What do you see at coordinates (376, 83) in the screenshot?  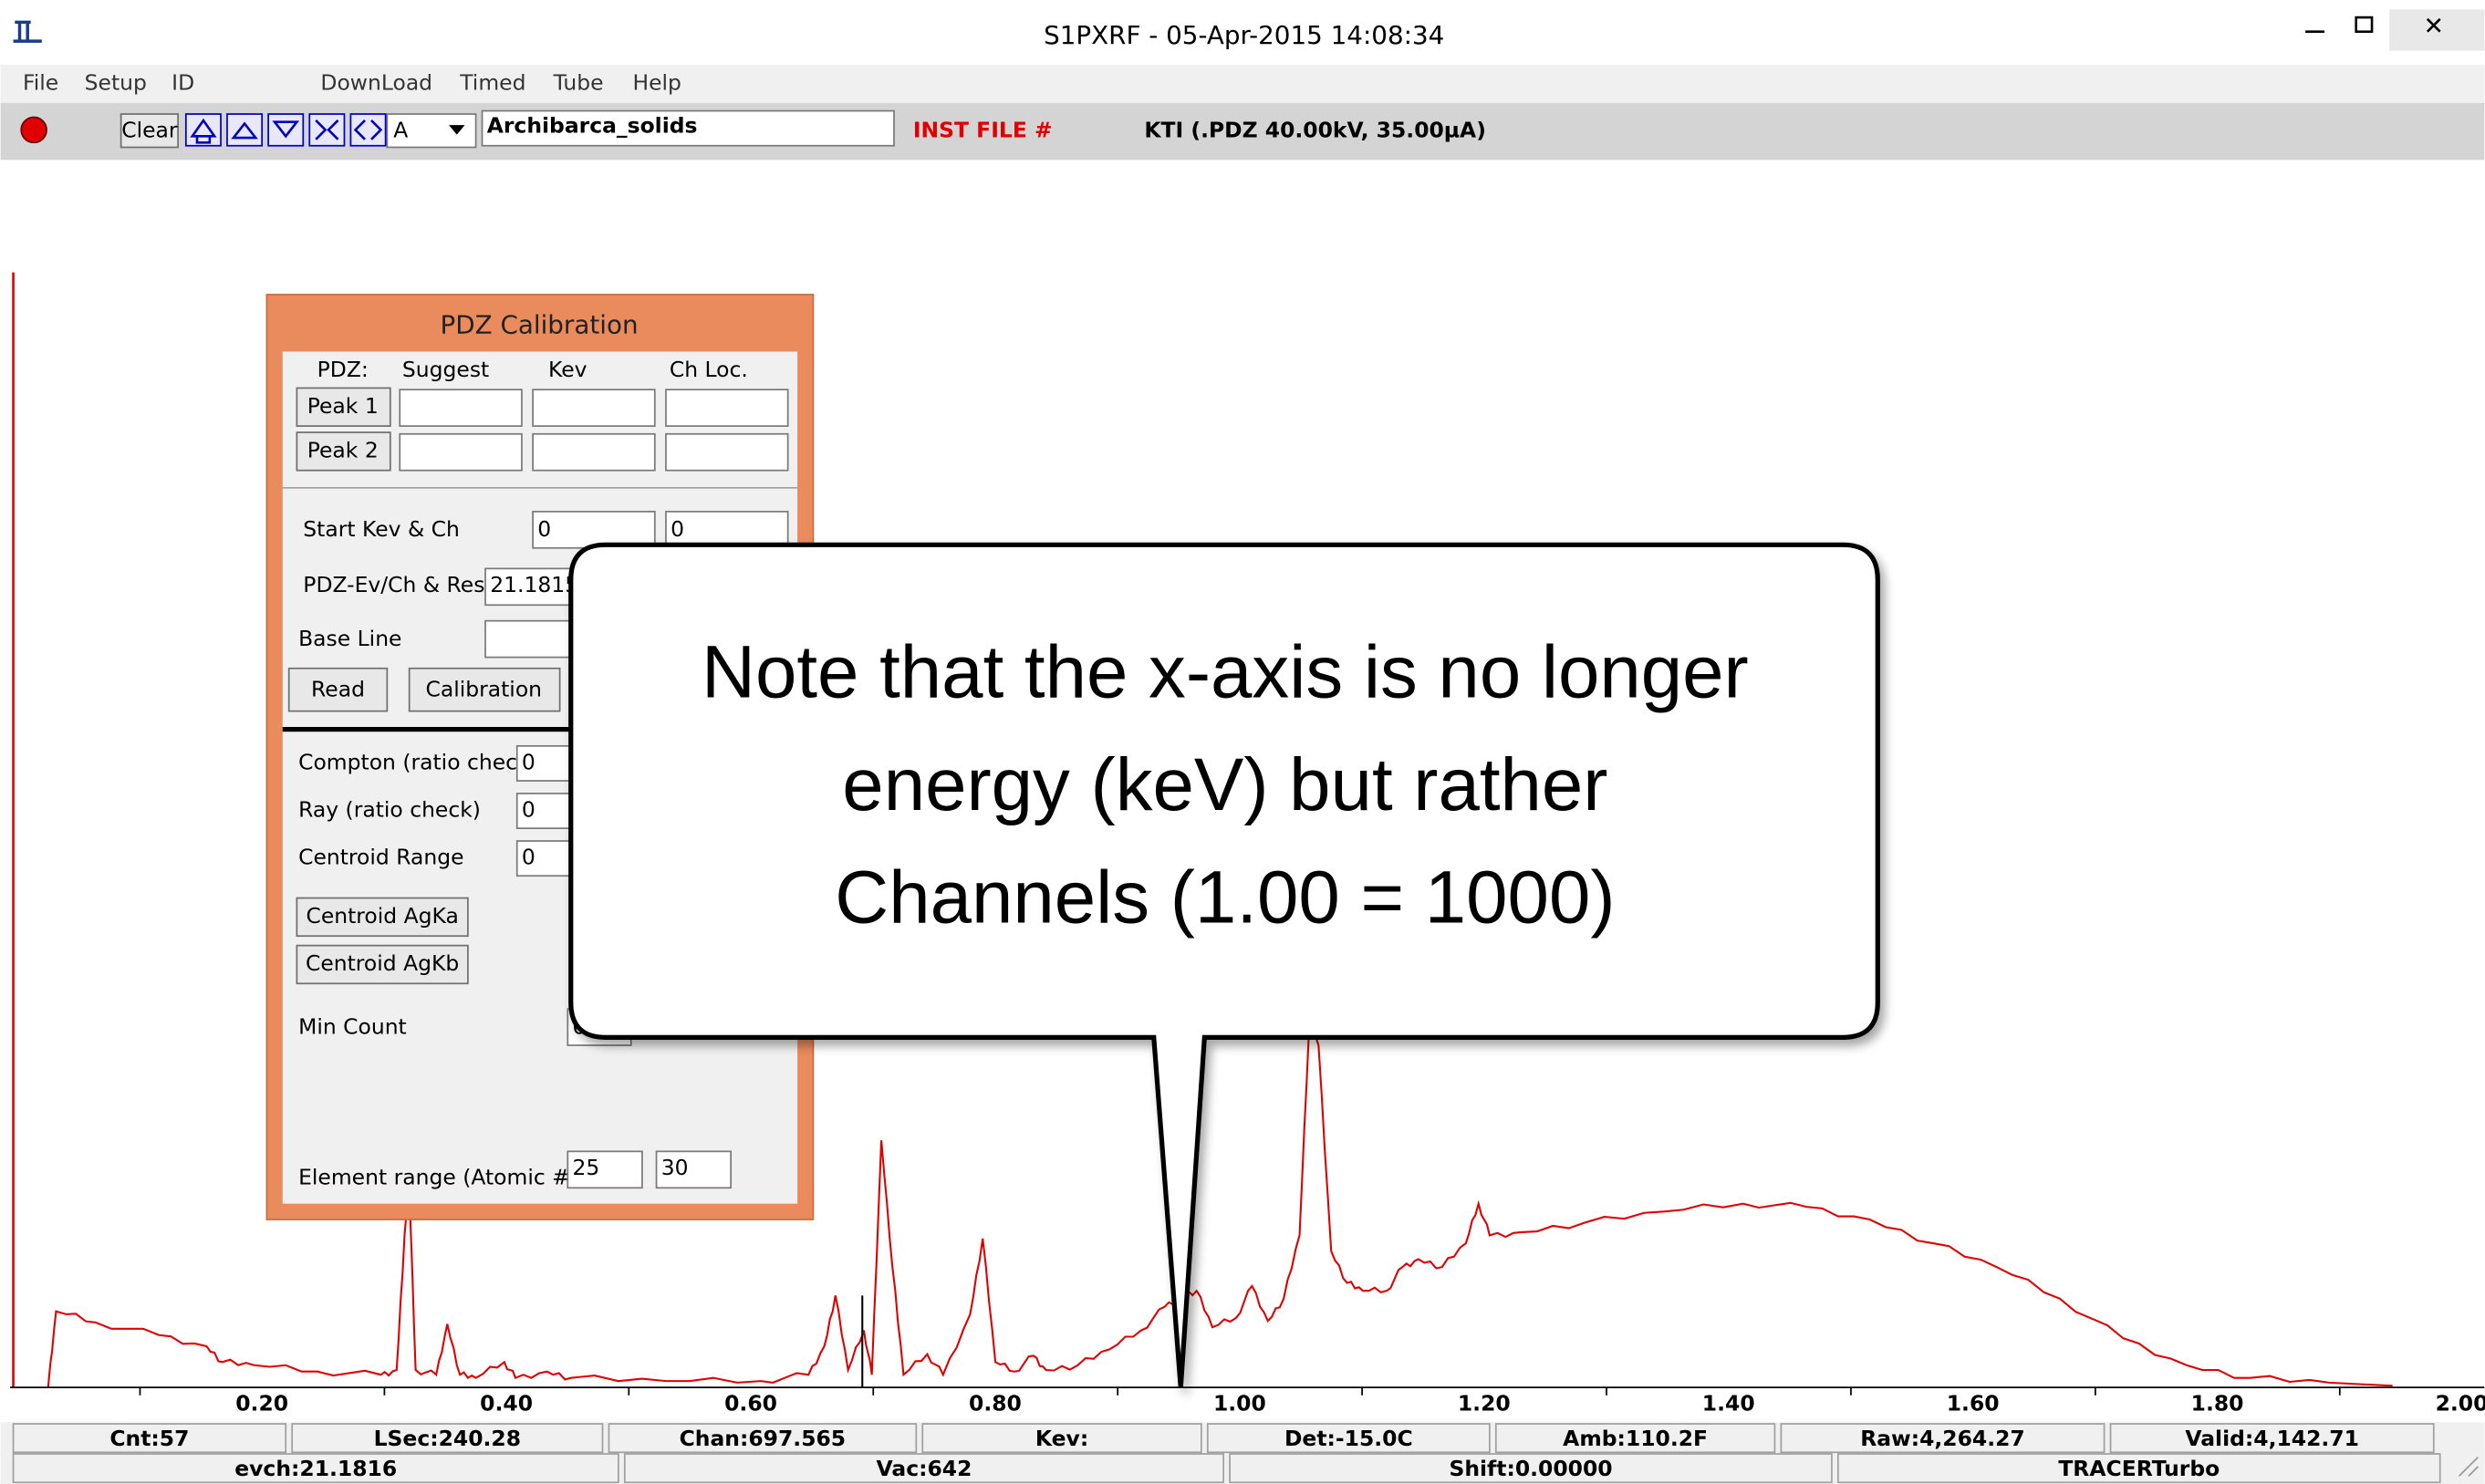 I see `menu-item: DownLoad` at bounding box center [376, 83].